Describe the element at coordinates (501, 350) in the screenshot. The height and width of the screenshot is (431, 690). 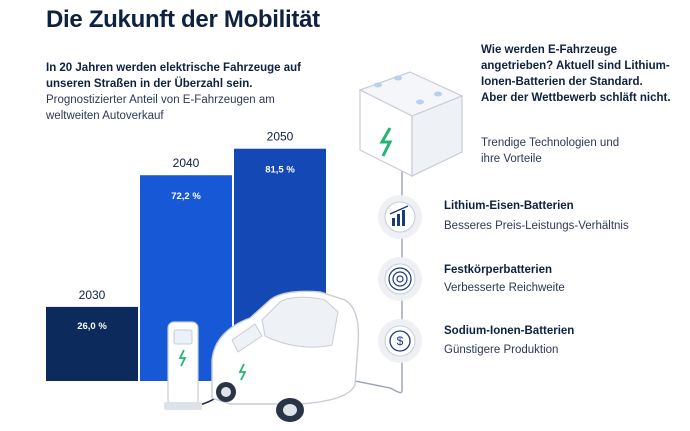
I see `tech-desc-sodium-ionen: Günstigere Produktion` at that location.